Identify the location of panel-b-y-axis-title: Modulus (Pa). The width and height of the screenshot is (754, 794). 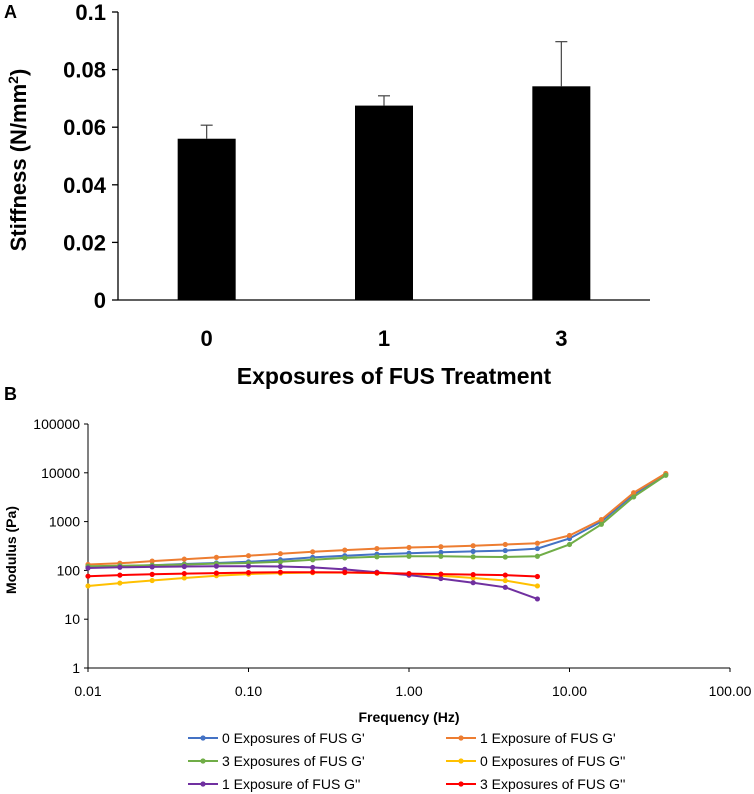
(11, 550).